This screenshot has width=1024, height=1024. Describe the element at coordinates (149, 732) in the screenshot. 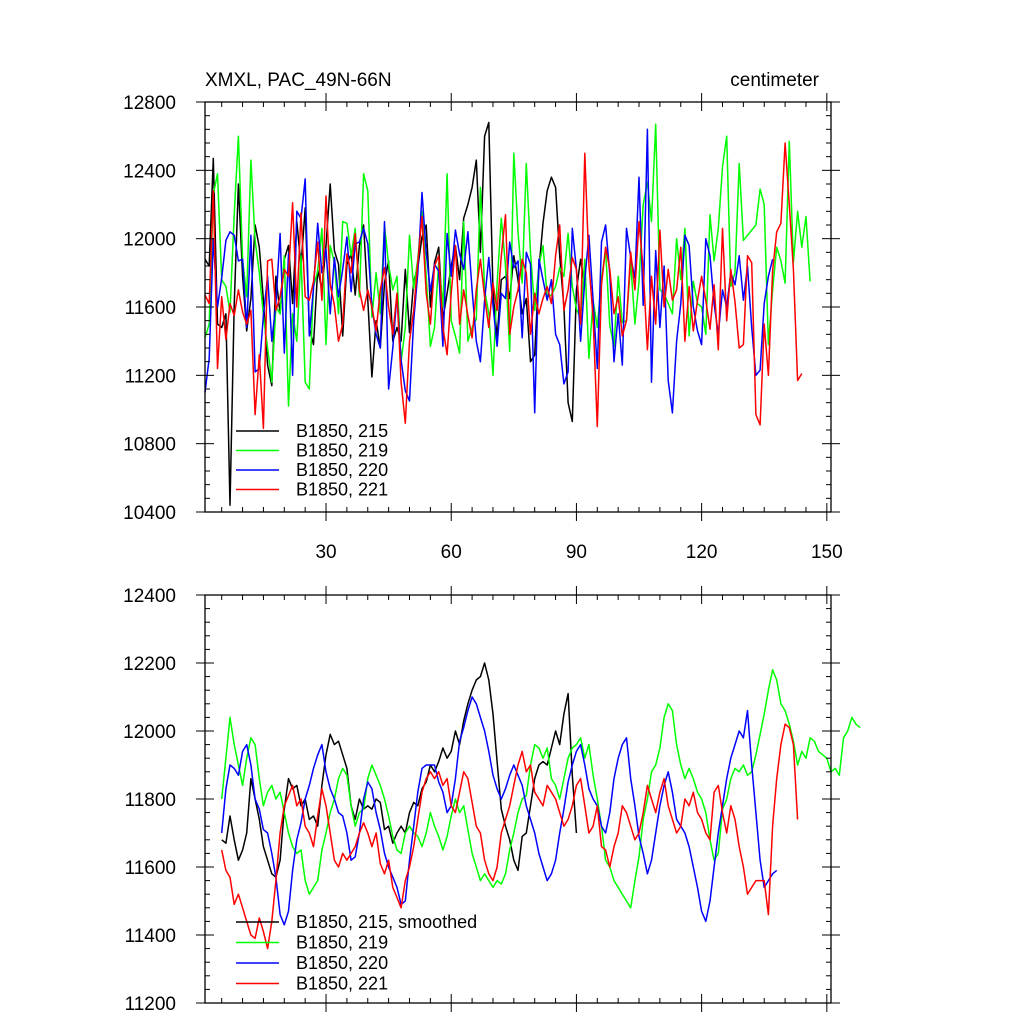

I see `bottom-y-tick-label: 12000` at that location.